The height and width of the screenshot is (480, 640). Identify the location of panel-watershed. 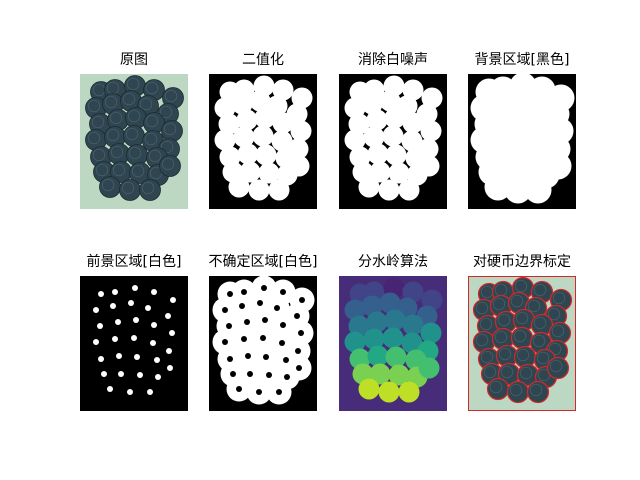
(393, 343).